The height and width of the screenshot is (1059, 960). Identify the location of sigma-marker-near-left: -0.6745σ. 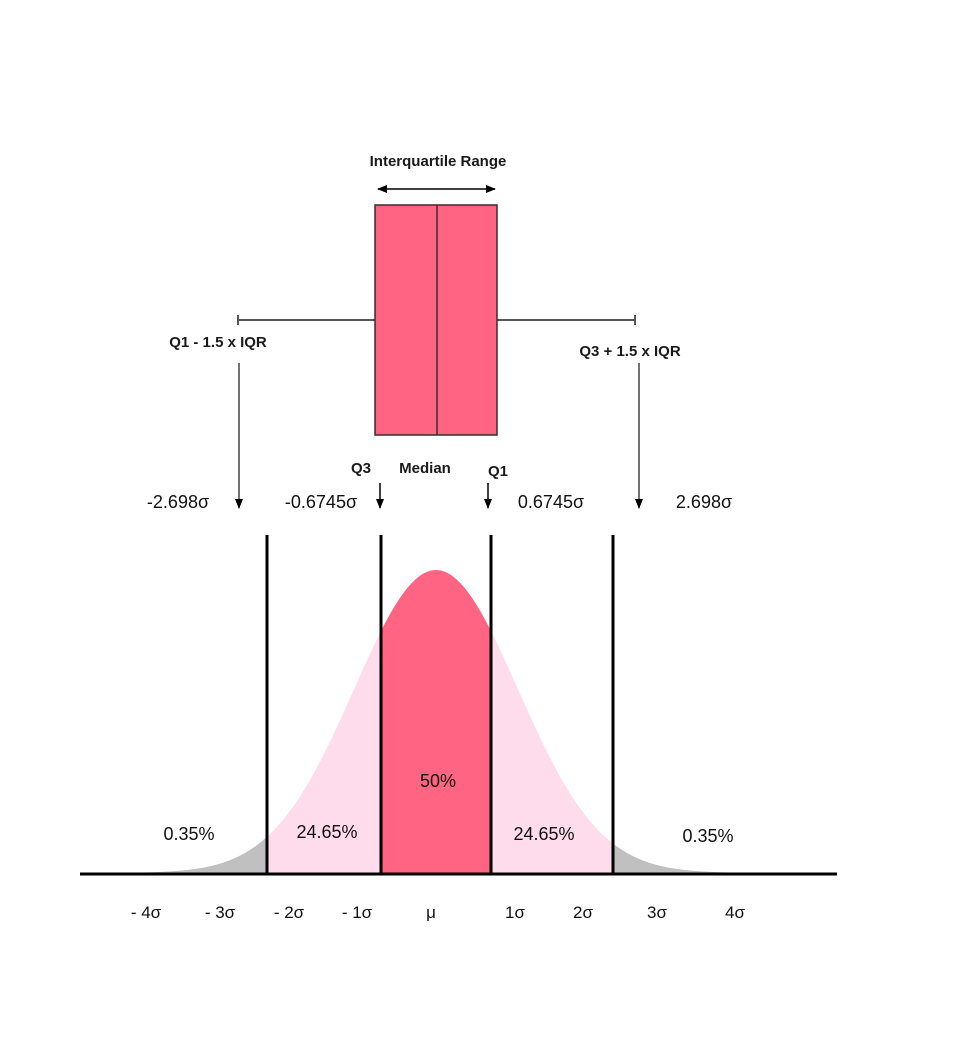
(321, 502).